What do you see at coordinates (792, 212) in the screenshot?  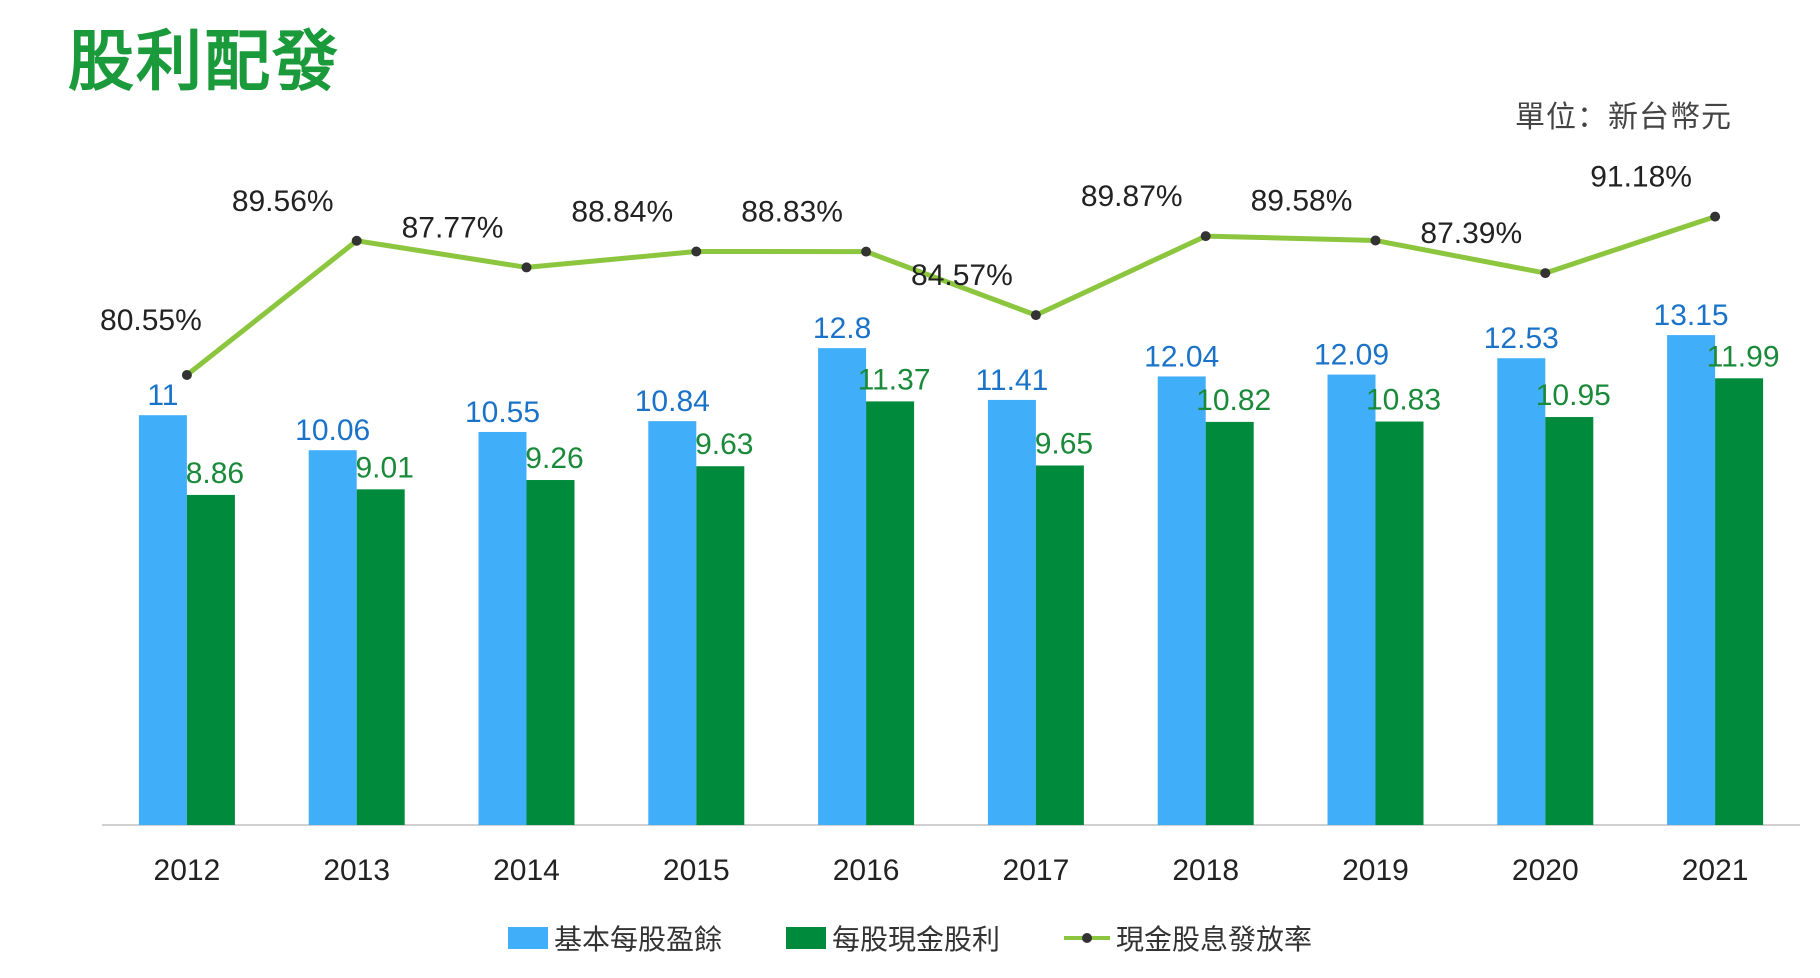 I see `data-label-payout: 88.83%` at bounding box center [792, 212].